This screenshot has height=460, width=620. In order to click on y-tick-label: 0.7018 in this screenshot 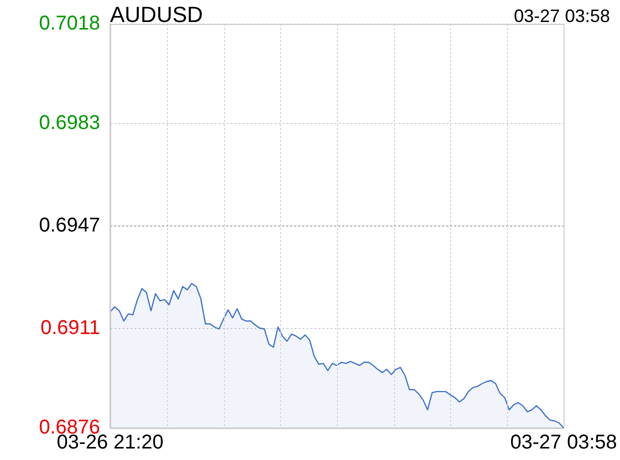, I will do `click(69, 23)`.